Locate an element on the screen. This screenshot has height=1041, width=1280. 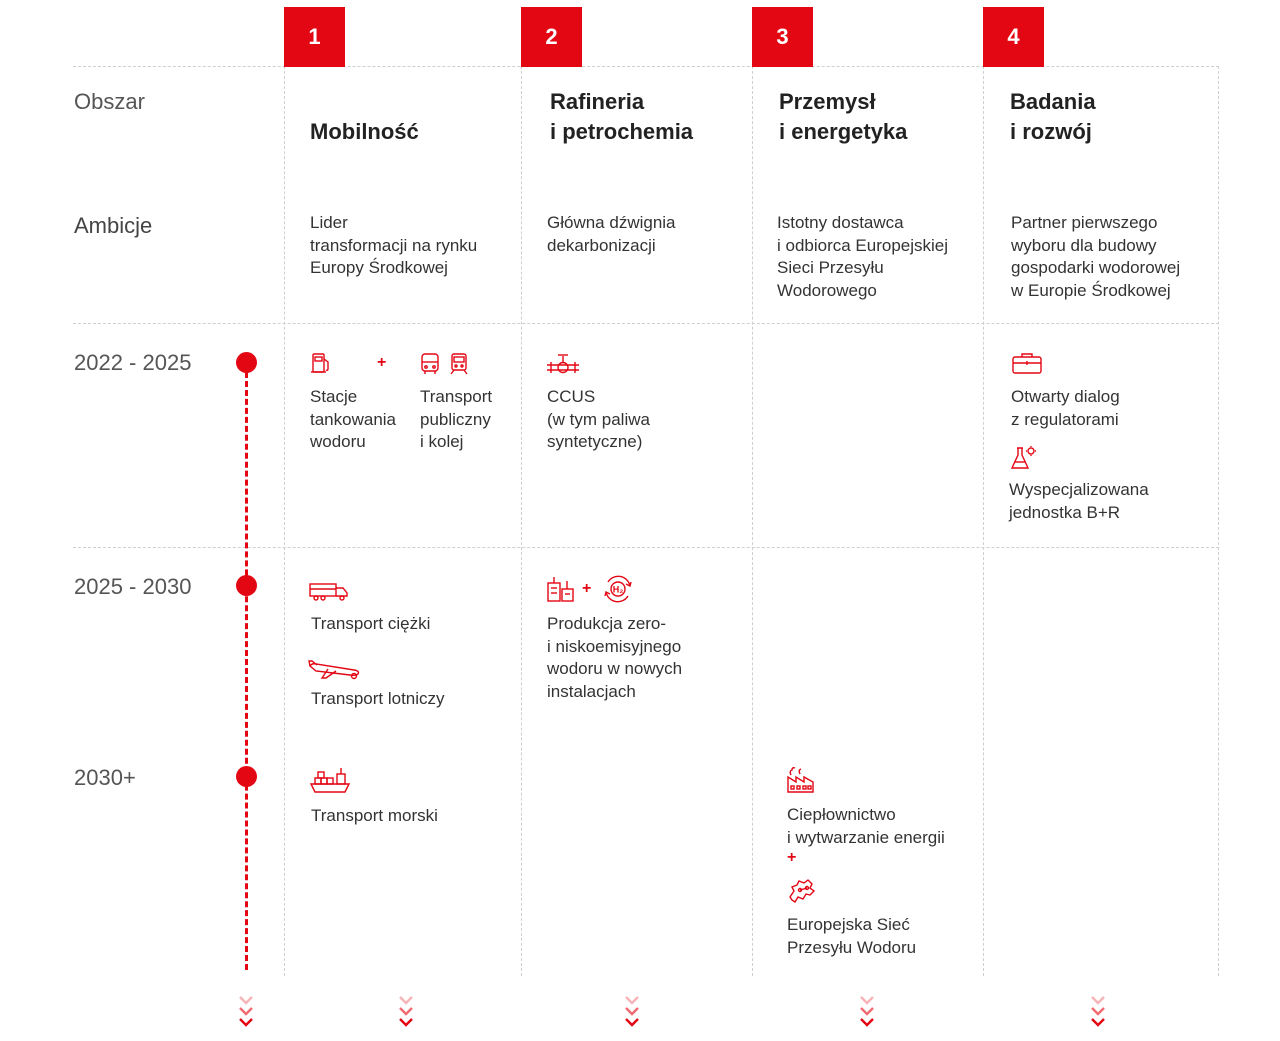
item-regulators: Otwarty dialog z regulatorami is located at coordinates (1065, 408).